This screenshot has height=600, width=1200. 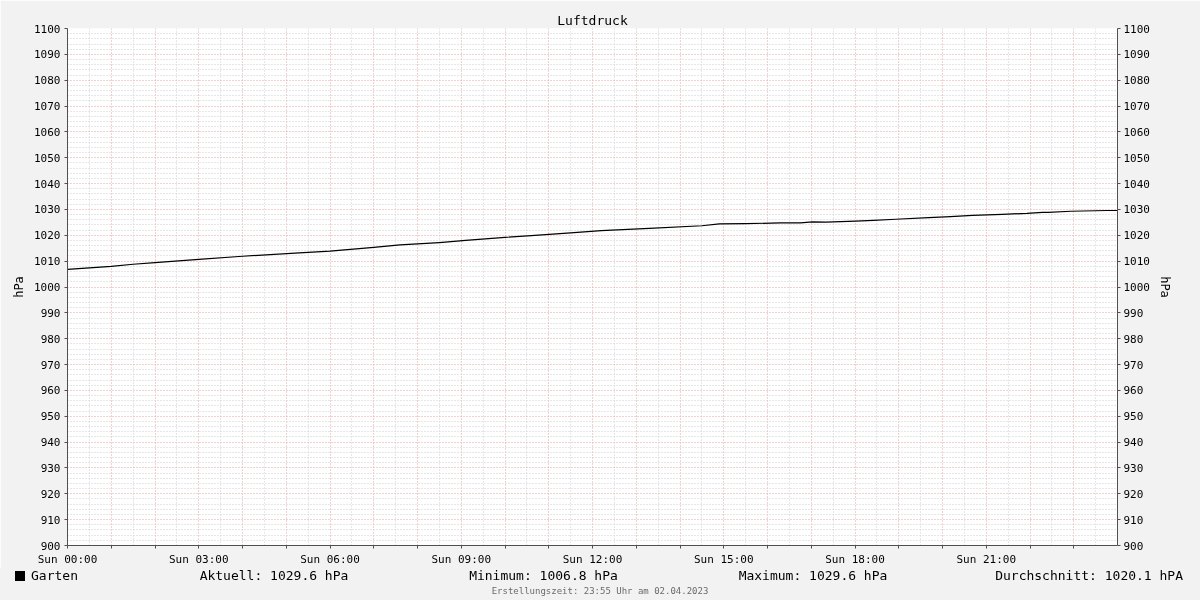 What do you see at coordinates (50, 468) in the screenshot?
I see `y-tick-label: 930` at bounding box center [50, 468].